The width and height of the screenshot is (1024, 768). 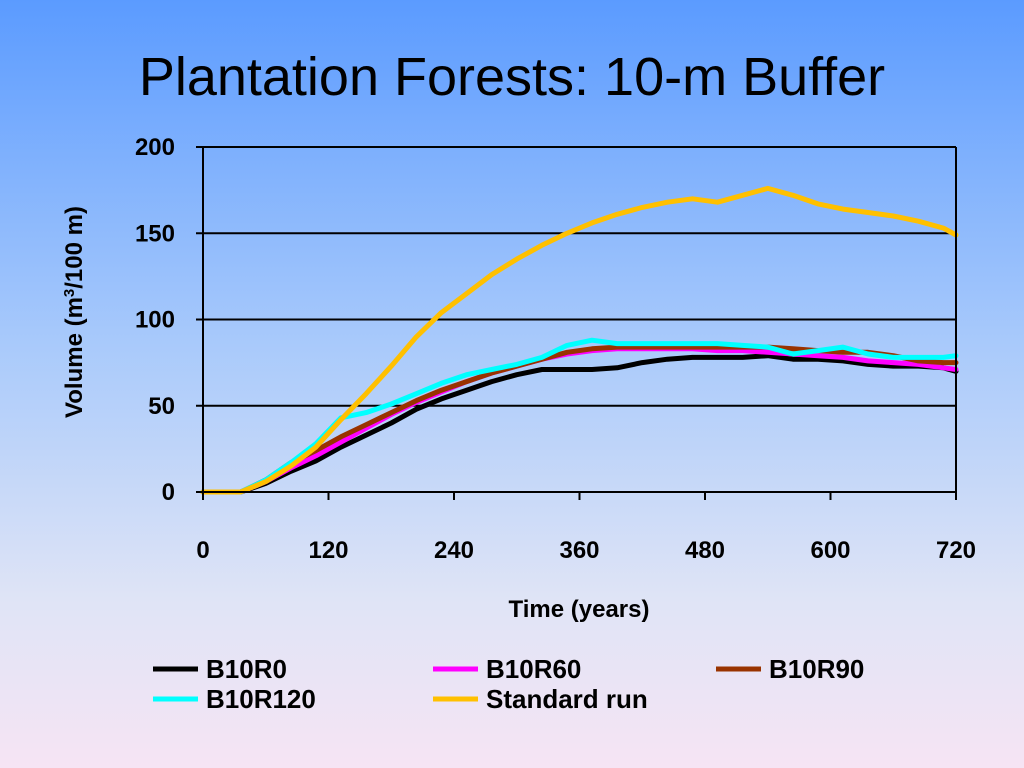 What do you see at coordinates (567, 699) in the screenshot?
I see `legend-label-4: Standard run` at bounding box center [567, 699].